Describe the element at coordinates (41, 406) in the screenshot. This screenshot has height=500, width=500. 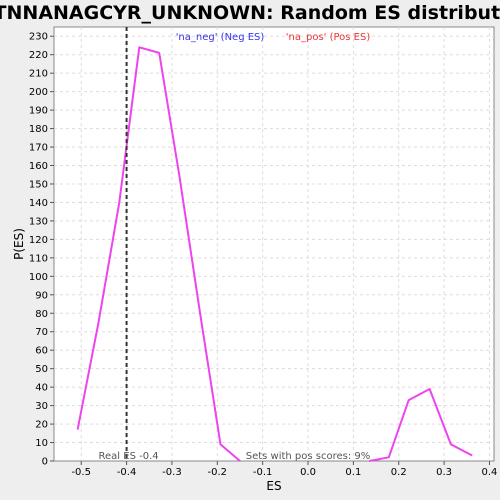
I see `y-tick-label: 30` at that location.